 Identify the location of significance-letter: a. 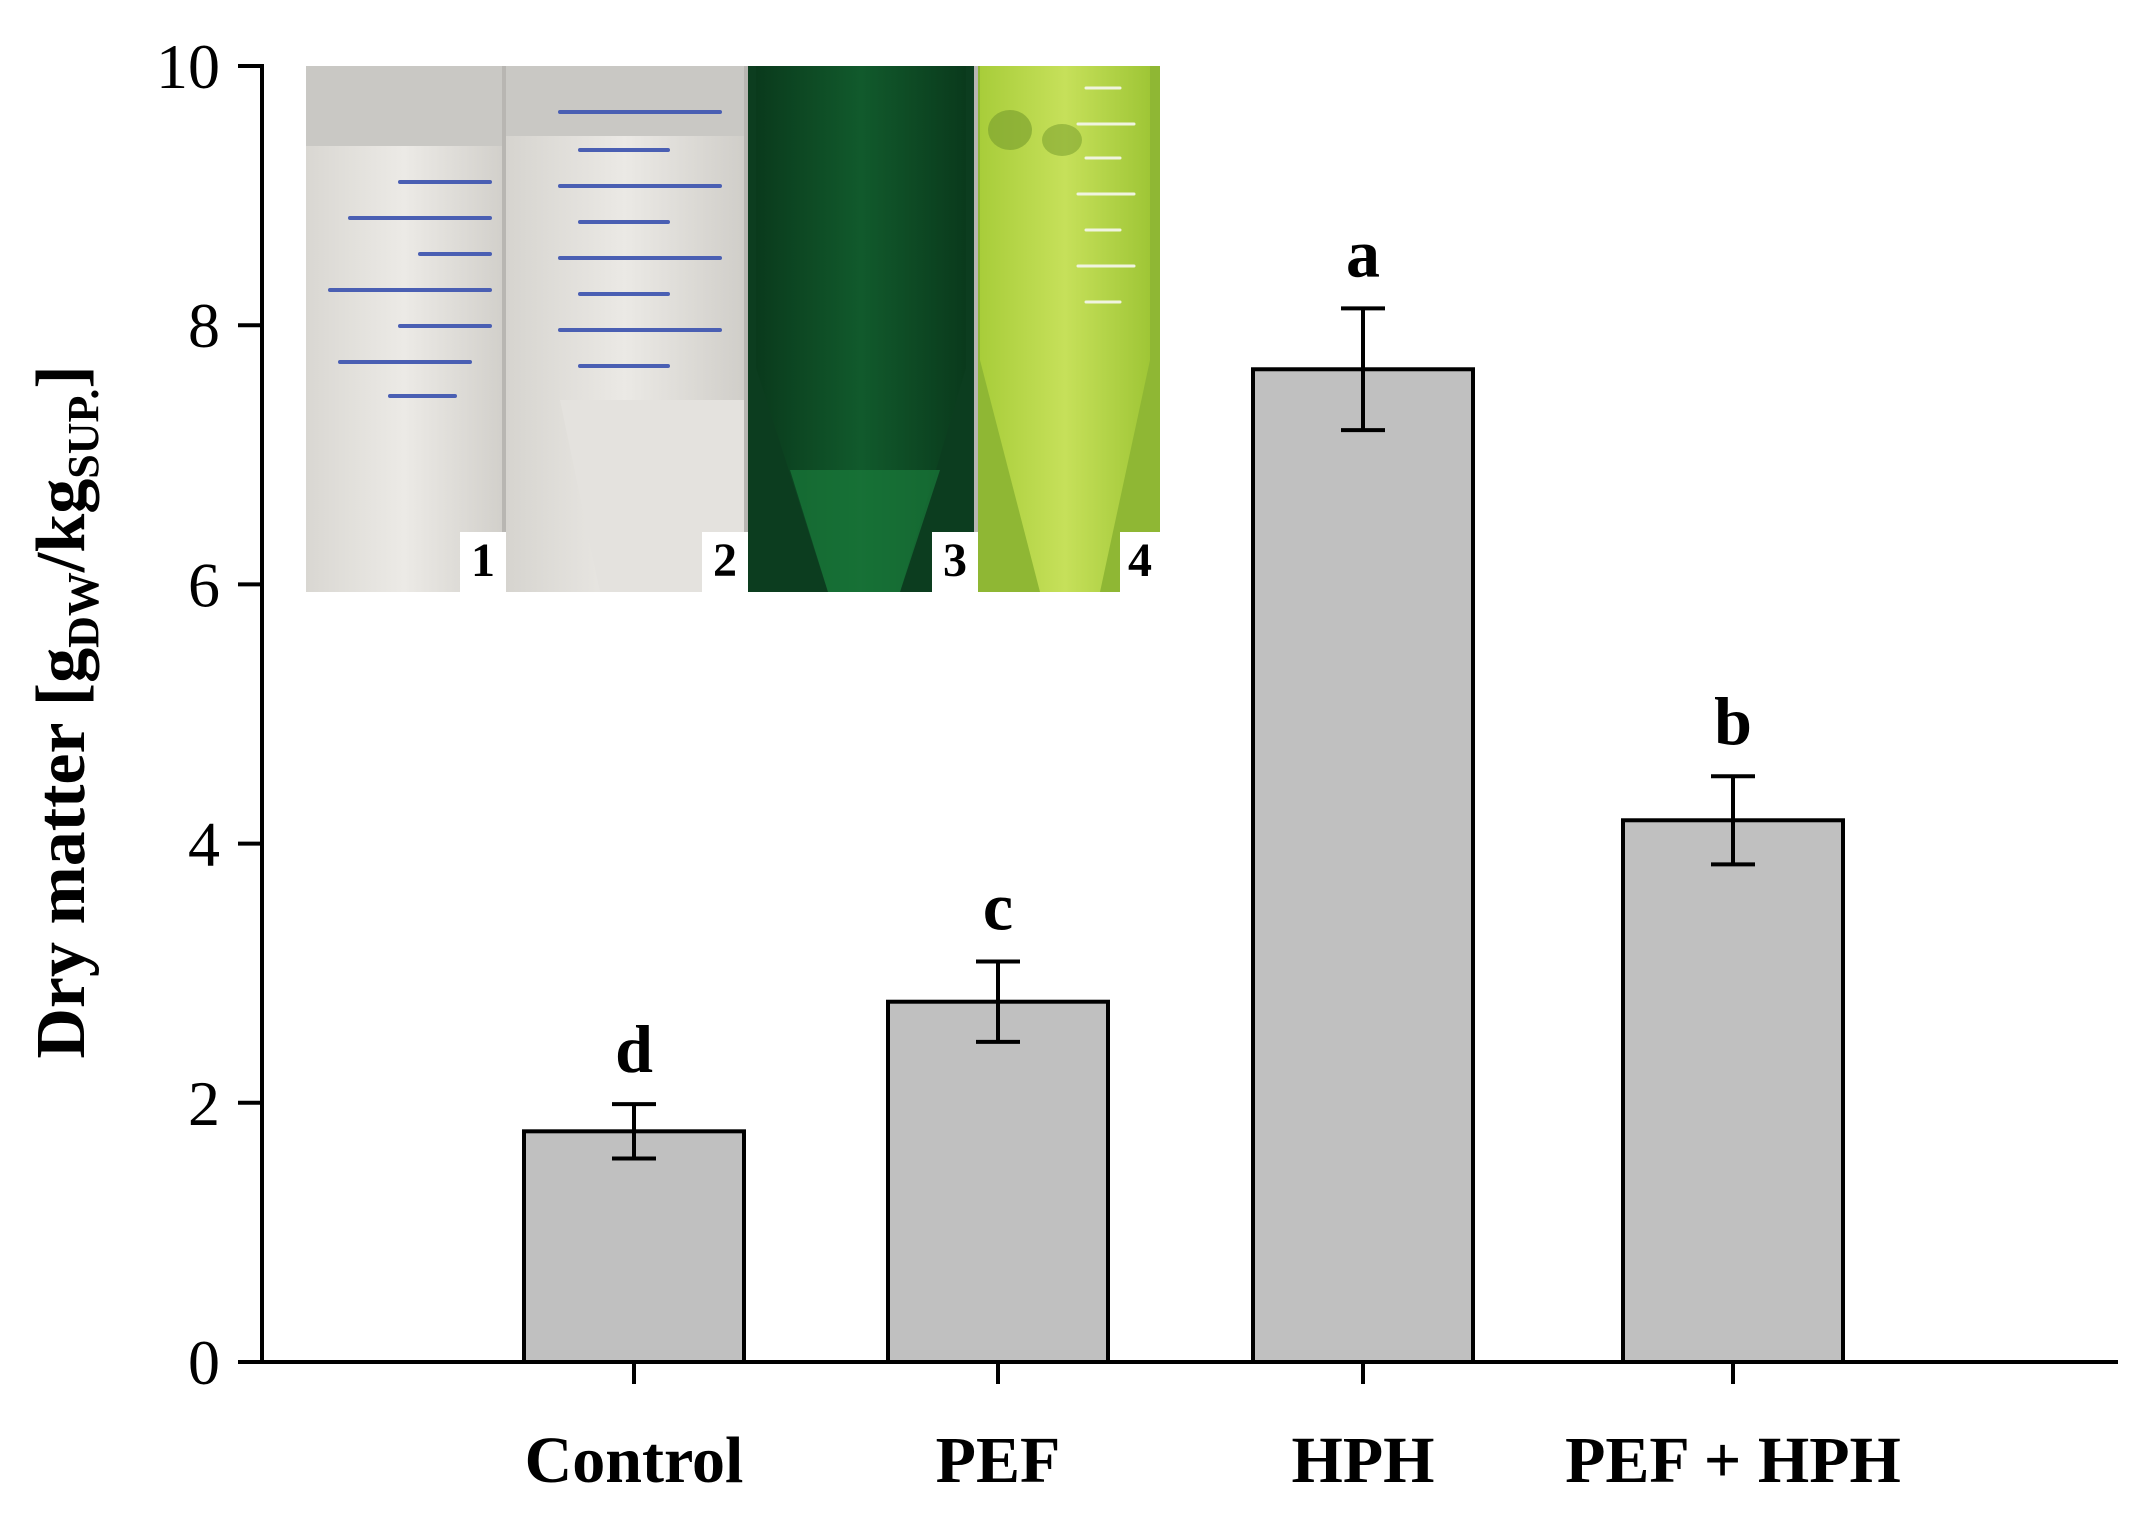
(1363, 253).